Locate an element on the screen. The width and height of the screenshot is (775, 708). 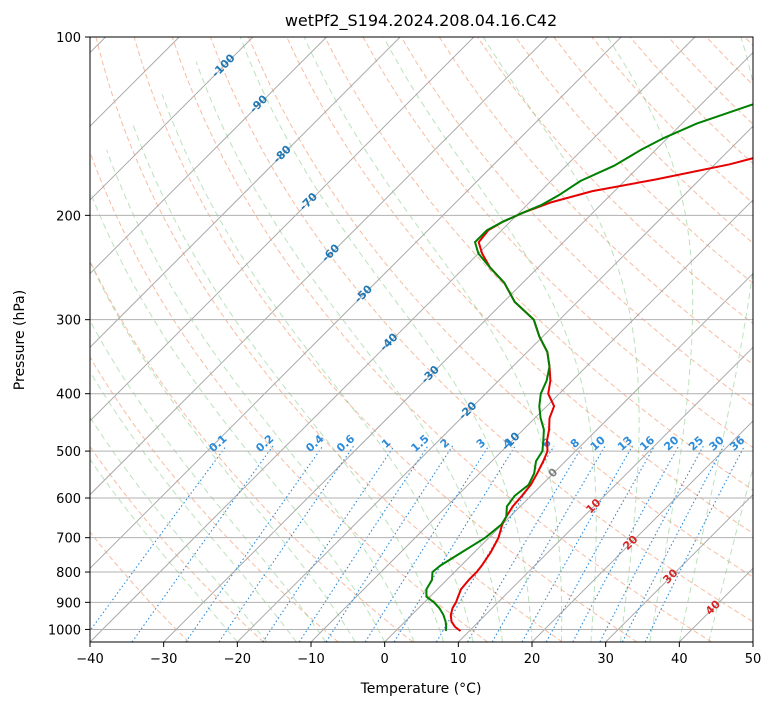
y-tick-label: 100 is located at coordinates (68, 38).